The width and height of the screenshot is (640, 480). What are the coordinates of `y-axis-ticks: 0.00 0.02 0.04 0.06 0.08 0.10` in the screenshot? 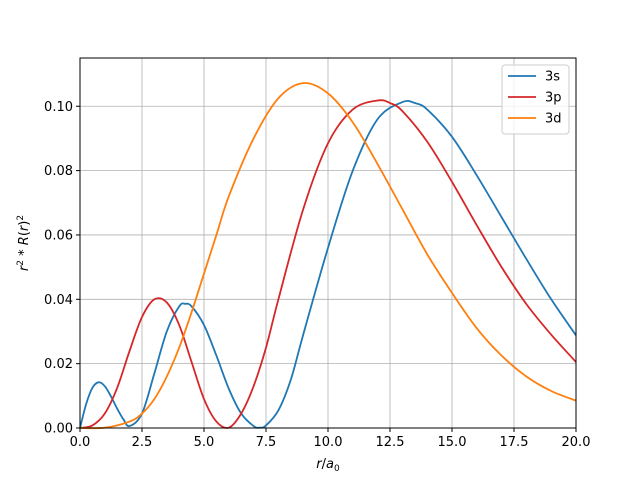 It's located at (62, 268).